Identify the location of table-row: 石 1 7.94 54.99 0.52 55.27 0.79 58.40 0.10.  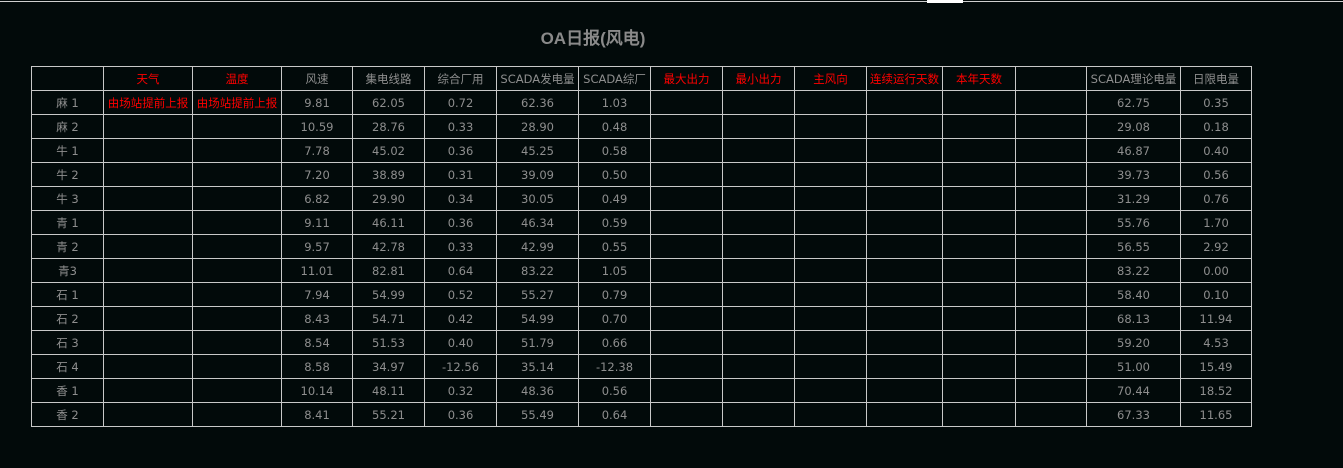
(641, 294).